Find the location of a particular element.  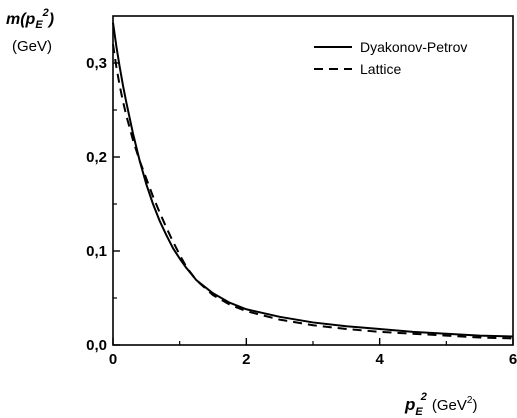

x-axis-label-symbol: p is located at coordinates (409, 404).